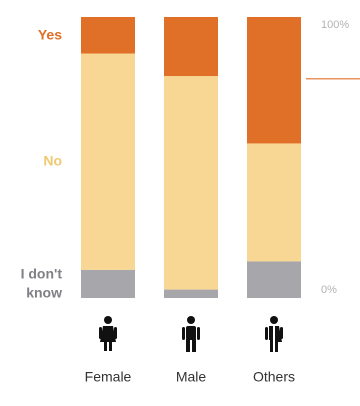 Image resolution: width=360 pixels, height=406 pixels. What do you see at coordinates (52, 160) in the screenshot?
I see `series-label-no: No` at bounding box center [52, 160].